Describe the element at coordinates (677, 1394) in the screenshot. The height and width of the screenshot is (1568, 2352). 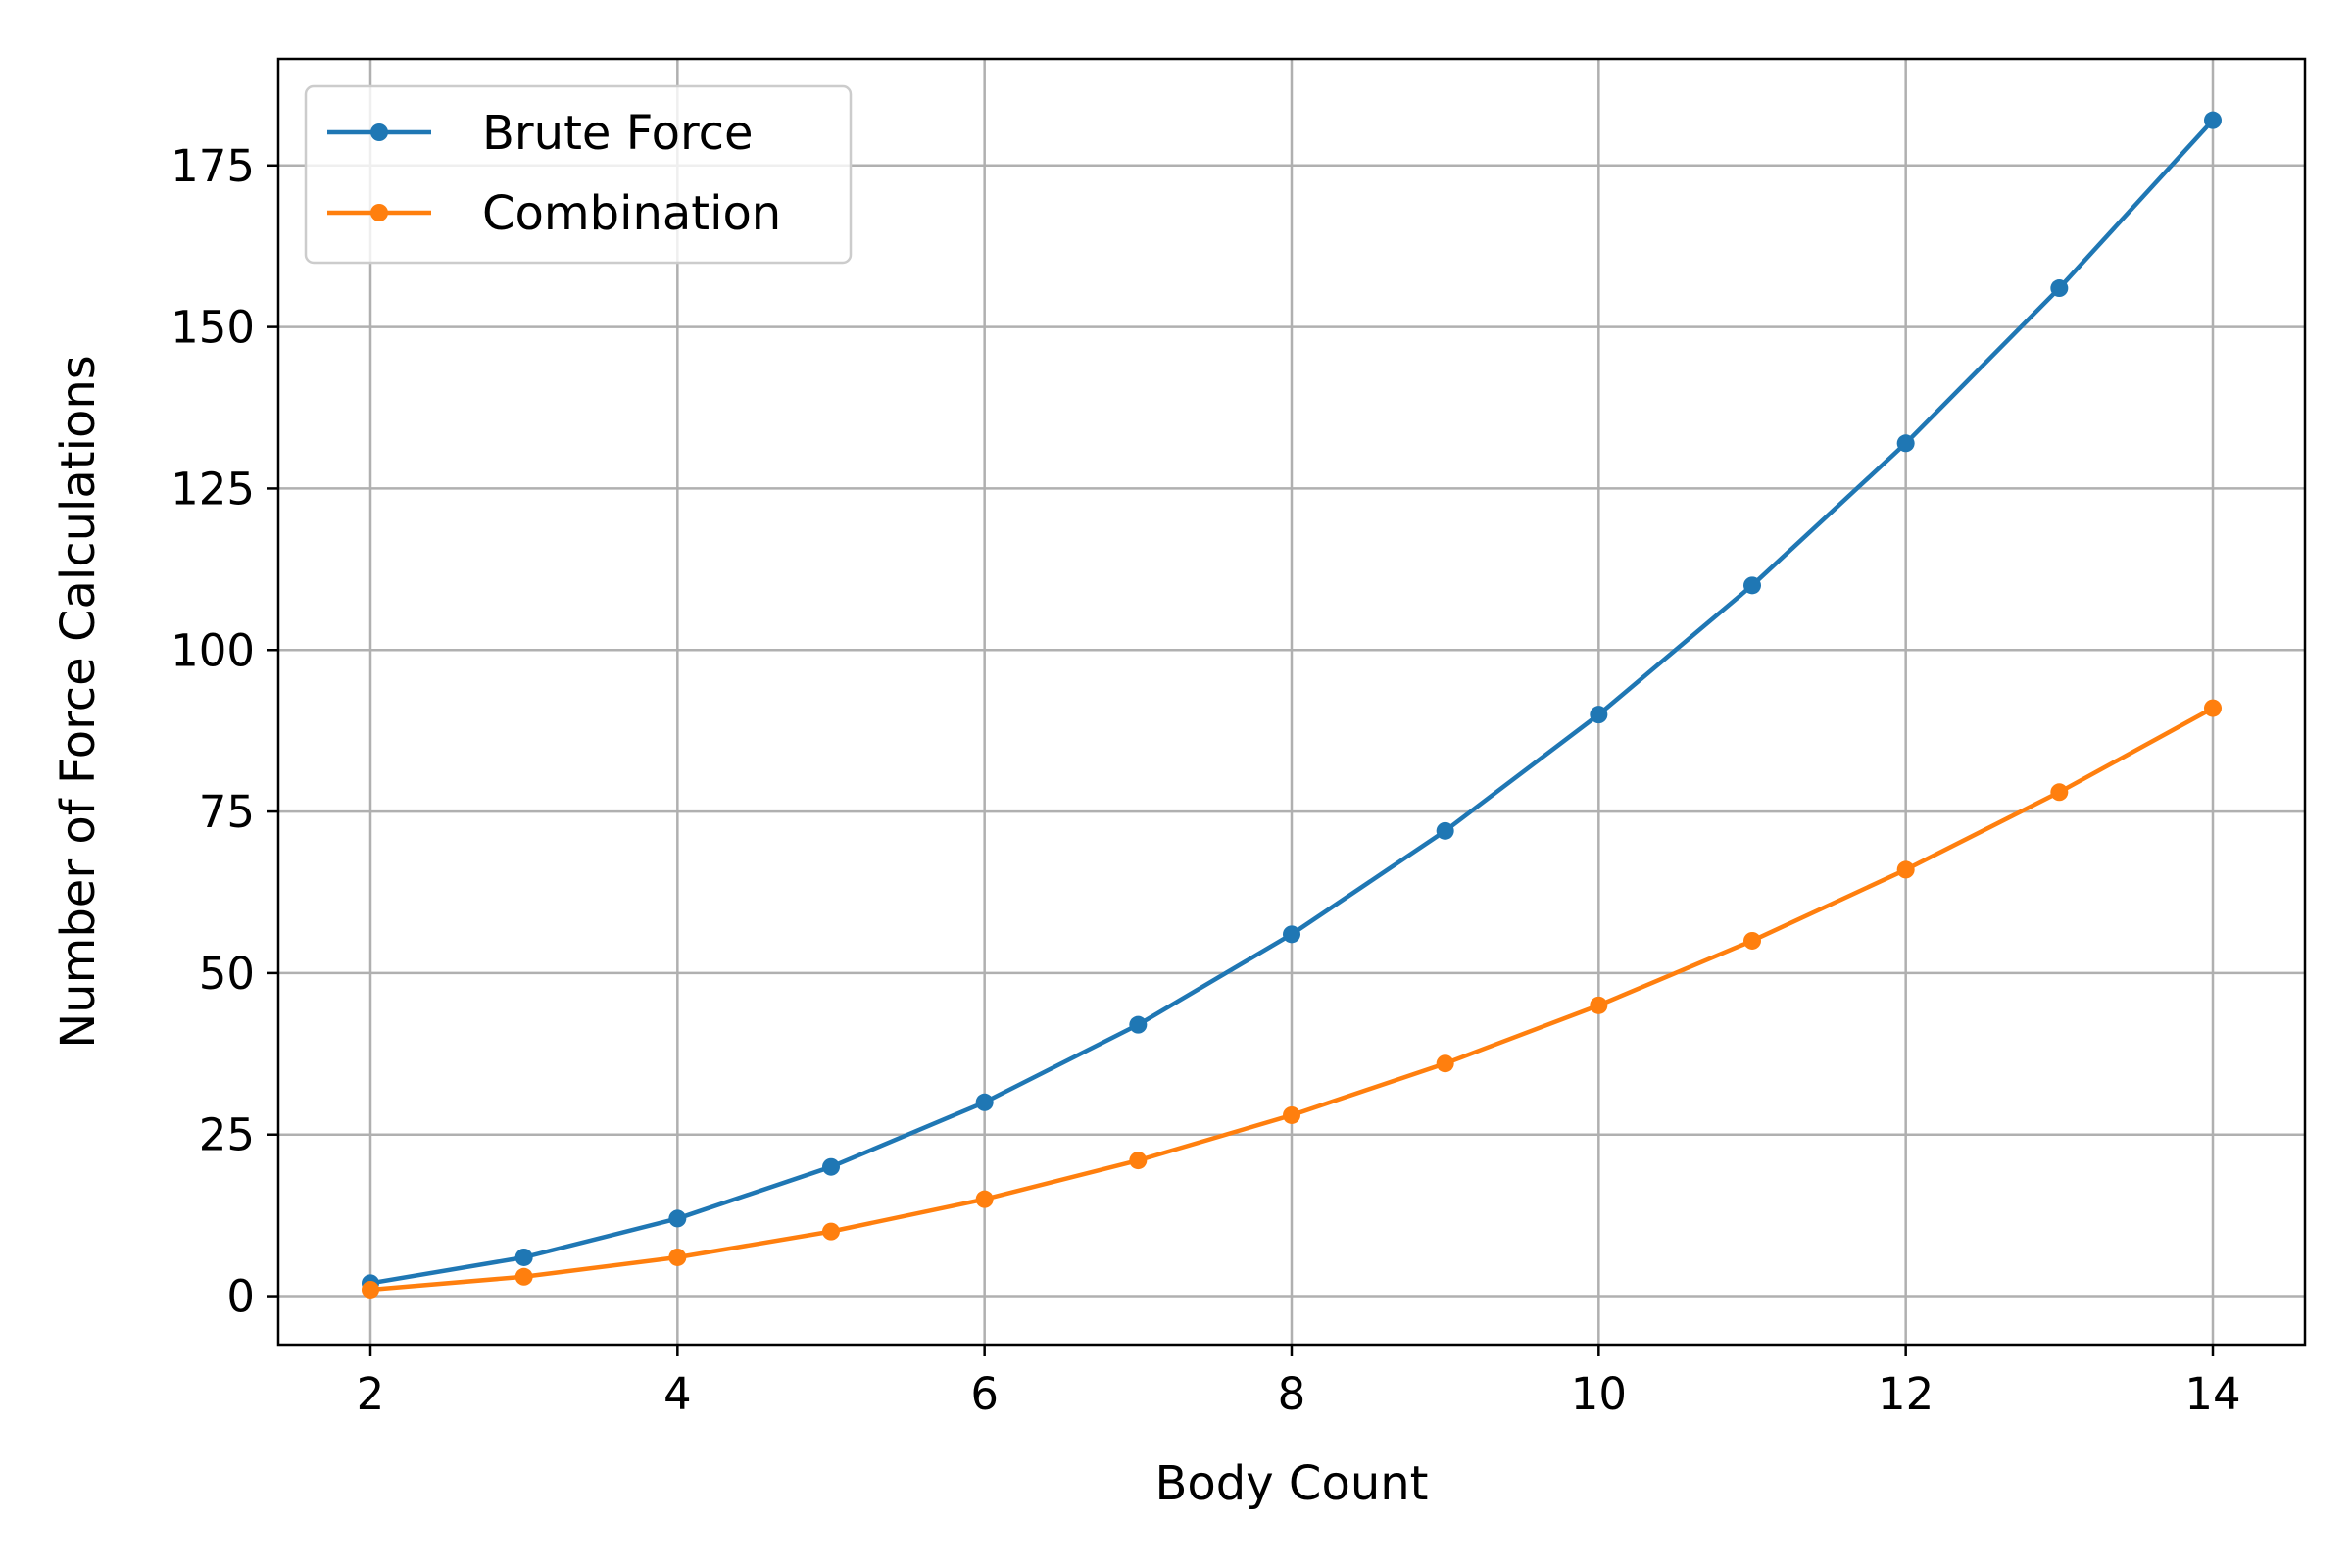
I see `x-tick-label: 4` at that location.